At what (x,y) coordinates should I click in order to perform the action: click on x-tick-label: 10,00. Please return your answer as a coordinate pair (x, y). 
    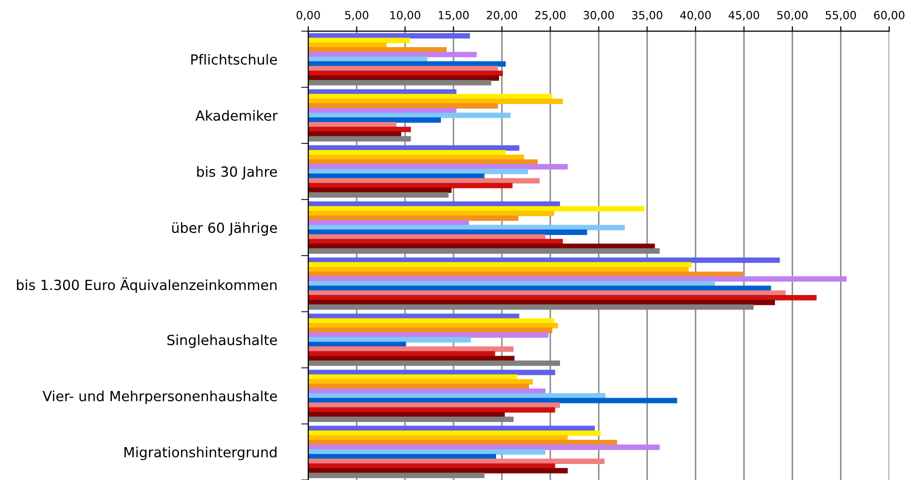
    Looking at the image, I should click on (405, 15).